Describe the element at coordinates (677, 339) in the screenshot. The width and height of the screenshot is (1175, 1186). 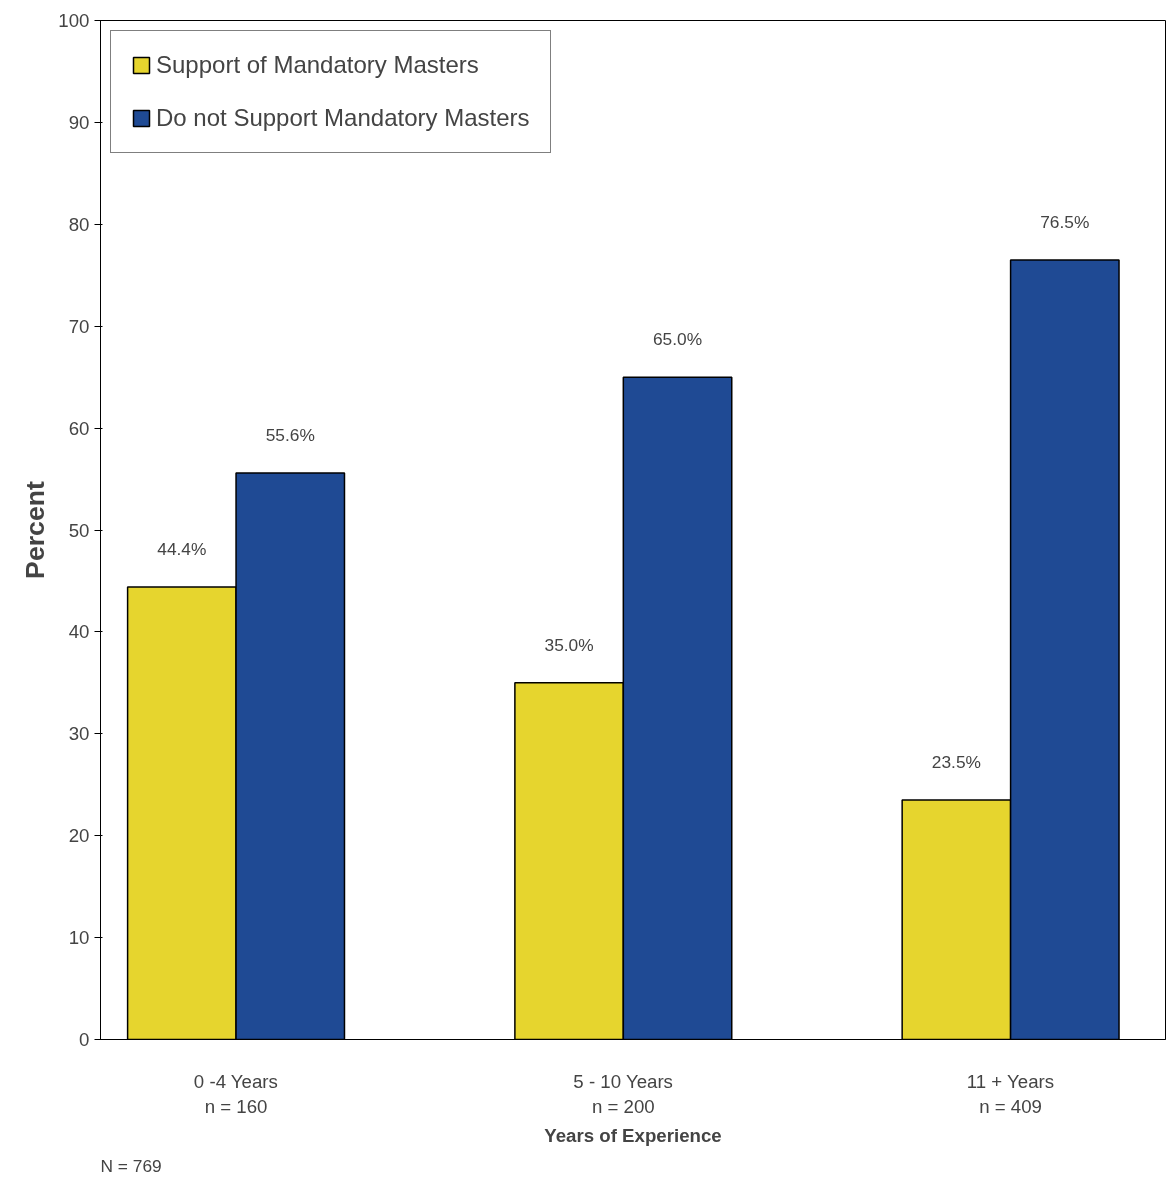
I see `data-label: 65.0%` at that location.